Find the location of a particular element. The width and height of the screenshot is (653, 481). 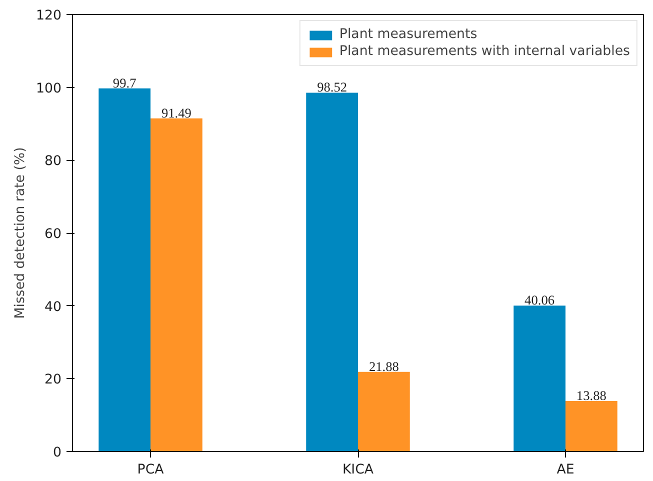

x-tick-label: KICA is located at coordinates (358, 470).